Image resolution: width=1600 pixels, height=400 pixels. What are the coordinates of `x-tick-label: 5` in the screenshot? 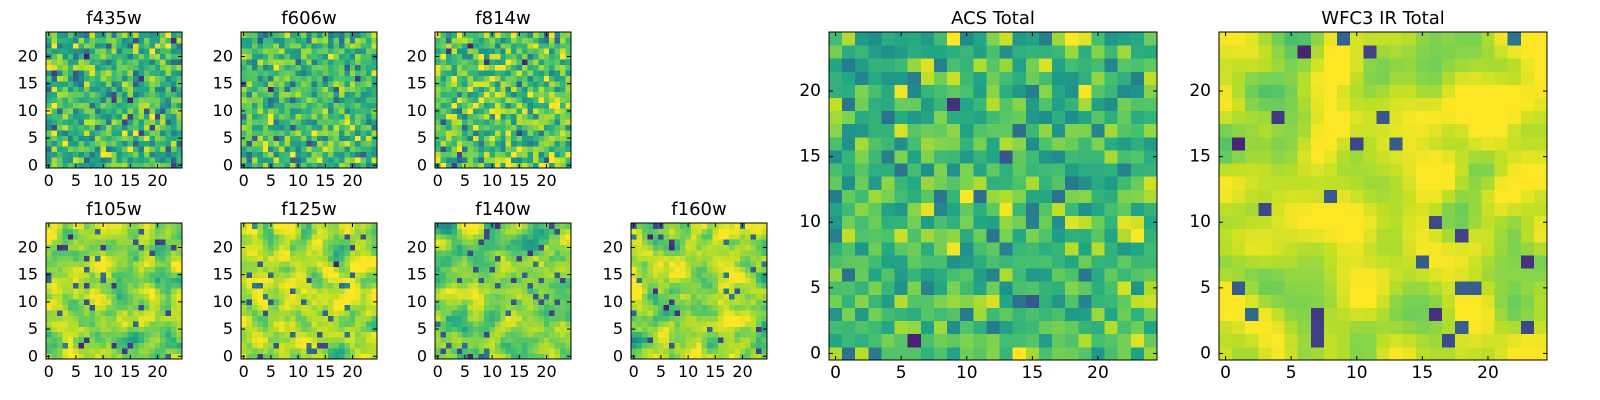 It's located at (661, 371).